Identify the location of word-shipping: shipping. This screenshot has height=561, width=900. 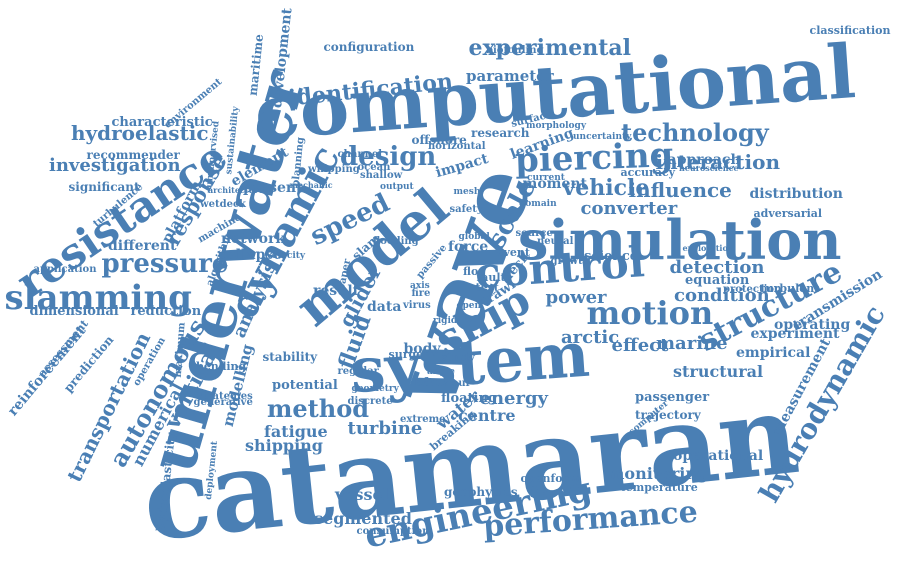
(284, 445).